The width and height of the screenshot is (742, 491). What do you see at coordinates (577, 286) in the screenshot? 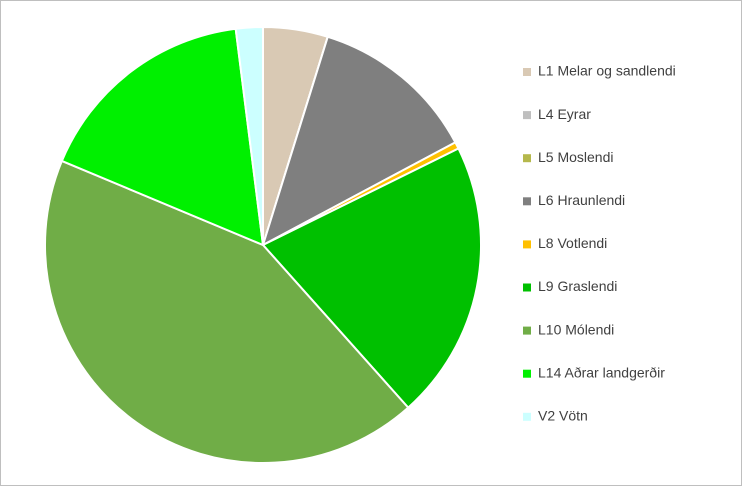
I see `legend-label: L9 Graslendi` at bounding box center [577, 286].